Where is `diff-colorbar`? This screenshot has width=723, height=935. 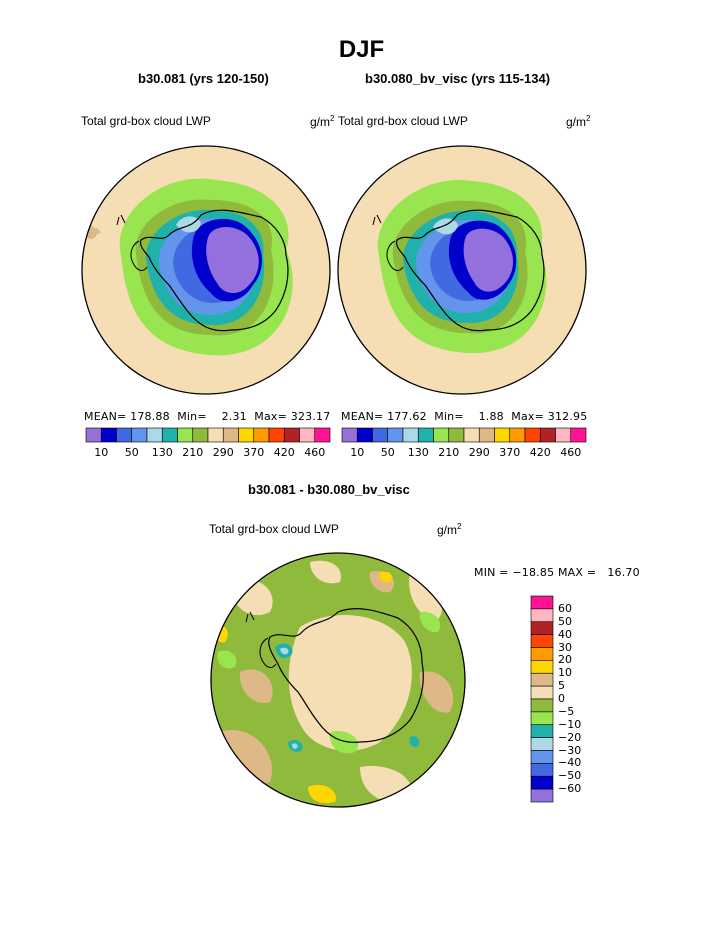
diff-colorbar is located at coordinates (542, 699).